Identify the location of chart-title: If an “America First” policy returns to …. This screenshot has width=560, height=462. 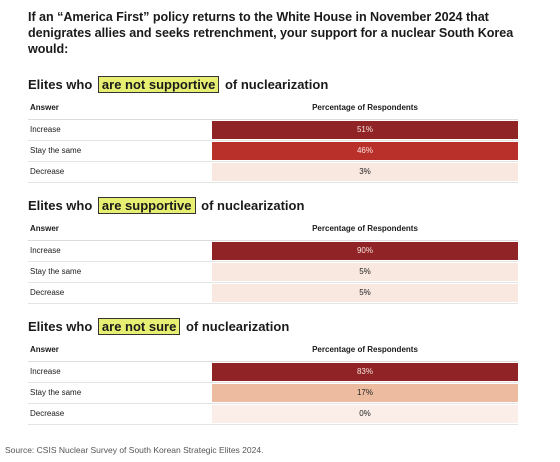
(271, 33).